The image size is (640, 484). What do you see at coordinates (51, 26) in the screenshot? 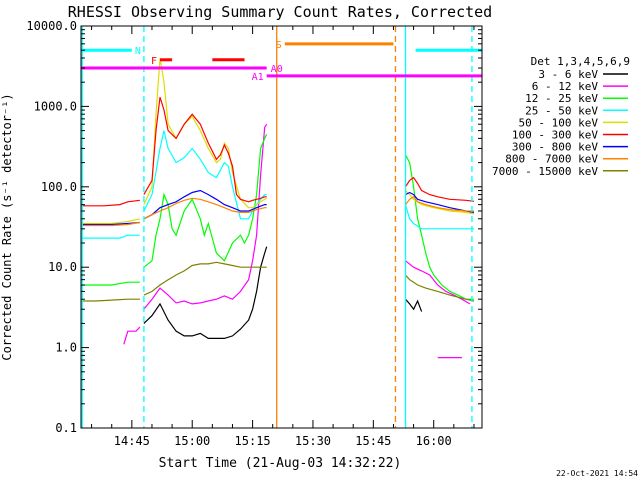
I see `y-tick-label-1: 10000.0` at bounding box center [51, 26].